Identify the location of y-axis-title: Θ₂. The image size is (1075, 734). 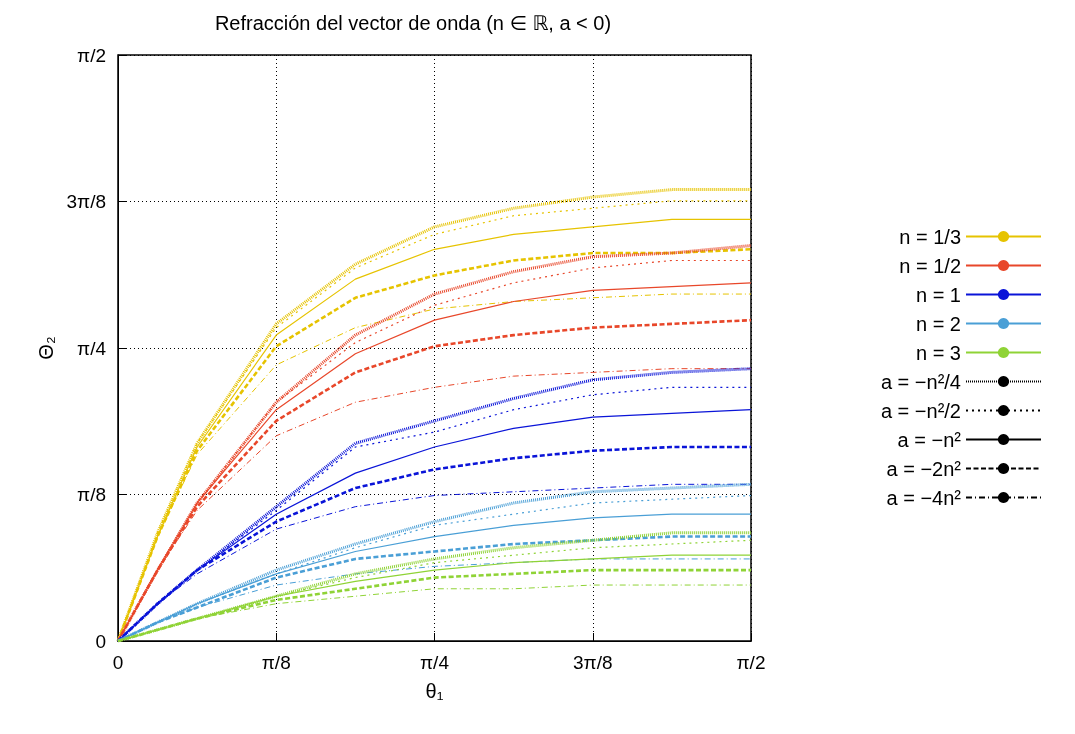
(45, 348).